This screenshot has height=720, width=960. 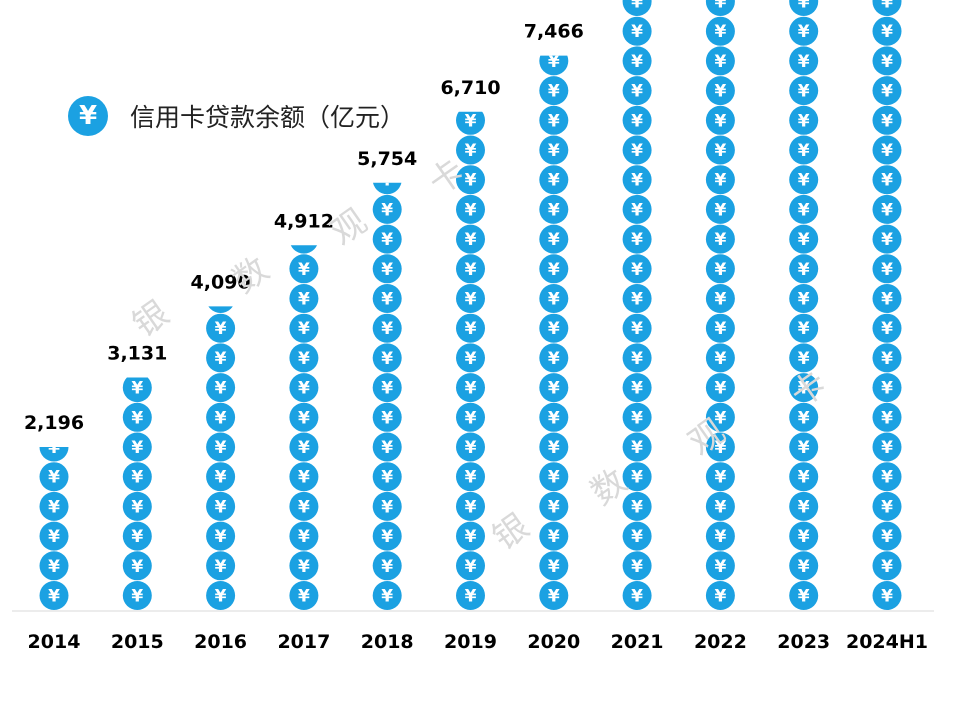 What do you see at coordinates (803, 642) in the screenshot?
I see `x-tick-label: 2023` at bounding box center [803, 642].